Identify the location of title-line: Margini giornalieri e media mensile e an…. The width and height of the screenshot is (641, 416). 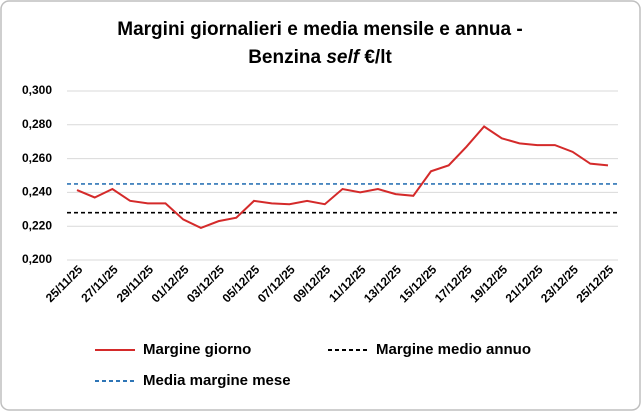
(319, 29).